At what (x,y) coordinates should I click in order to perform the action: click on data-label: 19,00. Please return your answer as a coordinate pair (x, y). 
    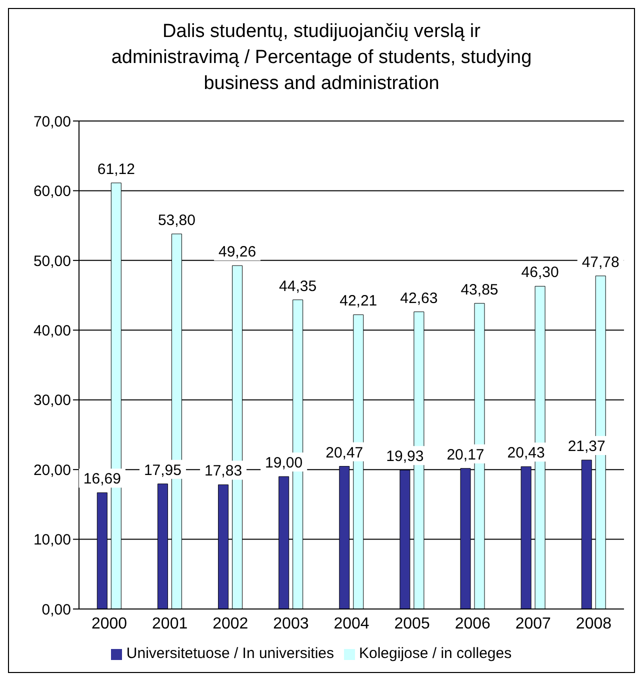
    Looking at the image, I should click on (284, 463).